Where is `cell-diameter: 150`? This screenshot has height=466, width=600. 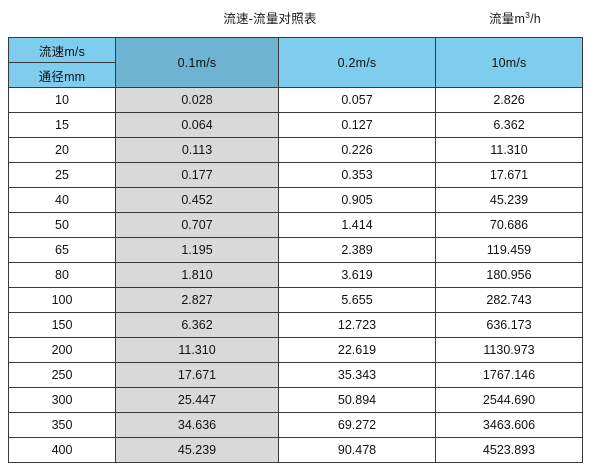
cell-diameter: 150 is located at coordinates (62, 325).